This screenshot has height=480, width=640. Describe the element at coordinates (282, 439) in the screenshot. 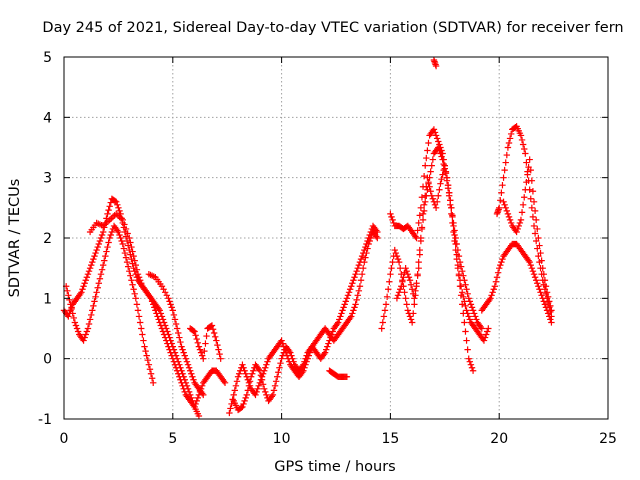

I see `x-tick-label: 10` at that location.